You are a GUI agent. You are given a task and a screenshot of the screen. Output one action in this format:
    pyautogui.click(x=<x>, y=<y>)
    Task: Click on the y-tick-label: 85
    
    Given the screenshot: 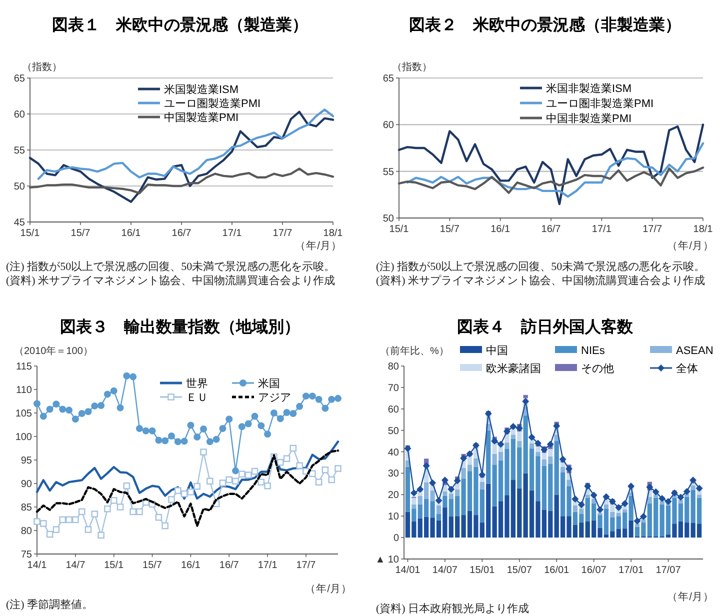 What is the action you would take?
    pyautogui.click(x=26, y=508)
    